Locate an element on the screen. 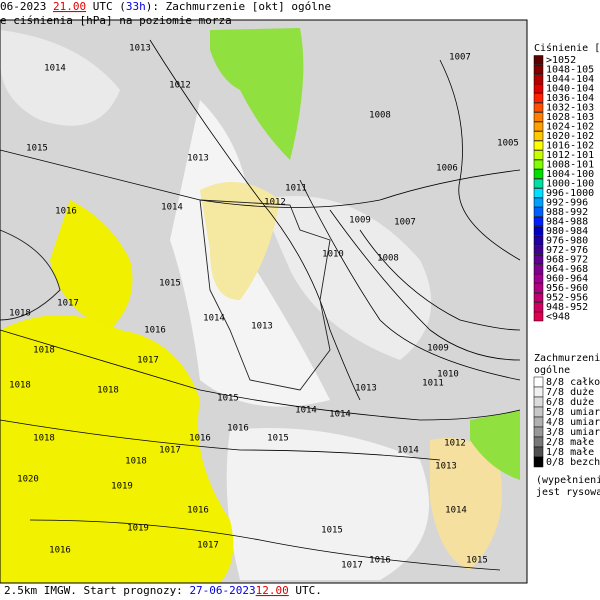 The height and width of the screenshot is (600, 600). legend-label: 0/8 bezch is located at coordinates (573, 462).